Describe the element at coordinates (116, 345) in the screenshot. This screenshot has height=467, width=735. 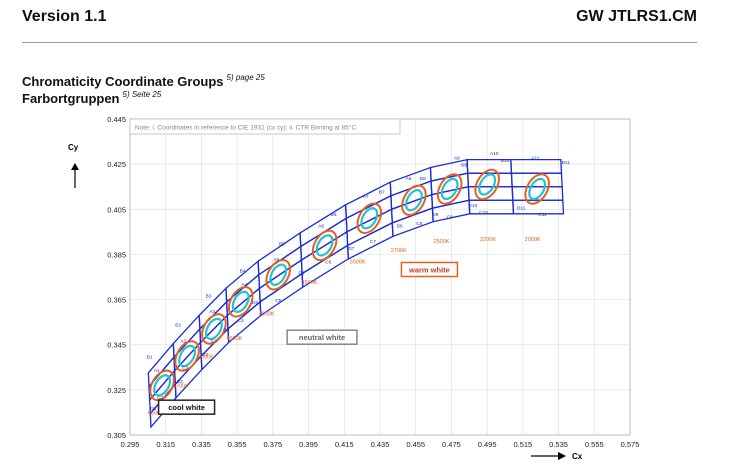
I see `y-tick-label: 0.345` at that location.